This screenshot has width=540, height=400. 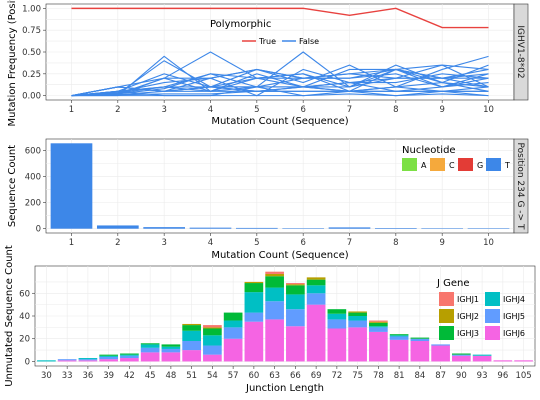 I want to click on x-tick-label: 63, so click(x=274, y=376).